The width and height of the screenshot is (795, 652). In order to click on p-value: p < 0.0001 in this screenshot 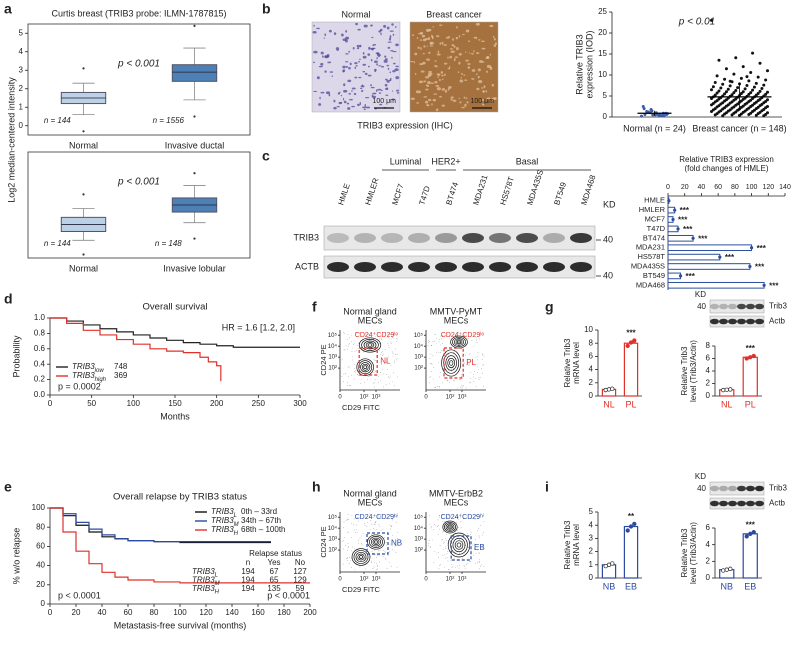, I will do `click(79, 595)`.